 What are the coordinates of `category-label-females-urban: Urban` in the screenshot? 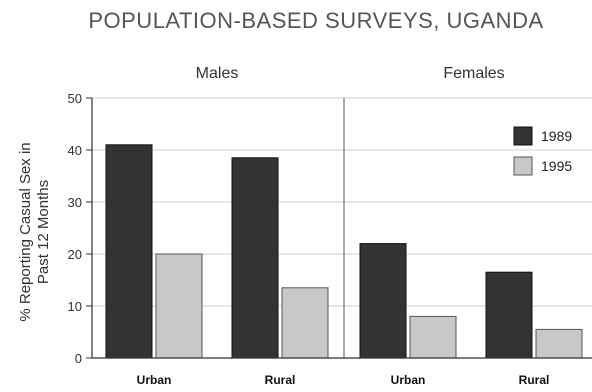 It's located at (408, 380).